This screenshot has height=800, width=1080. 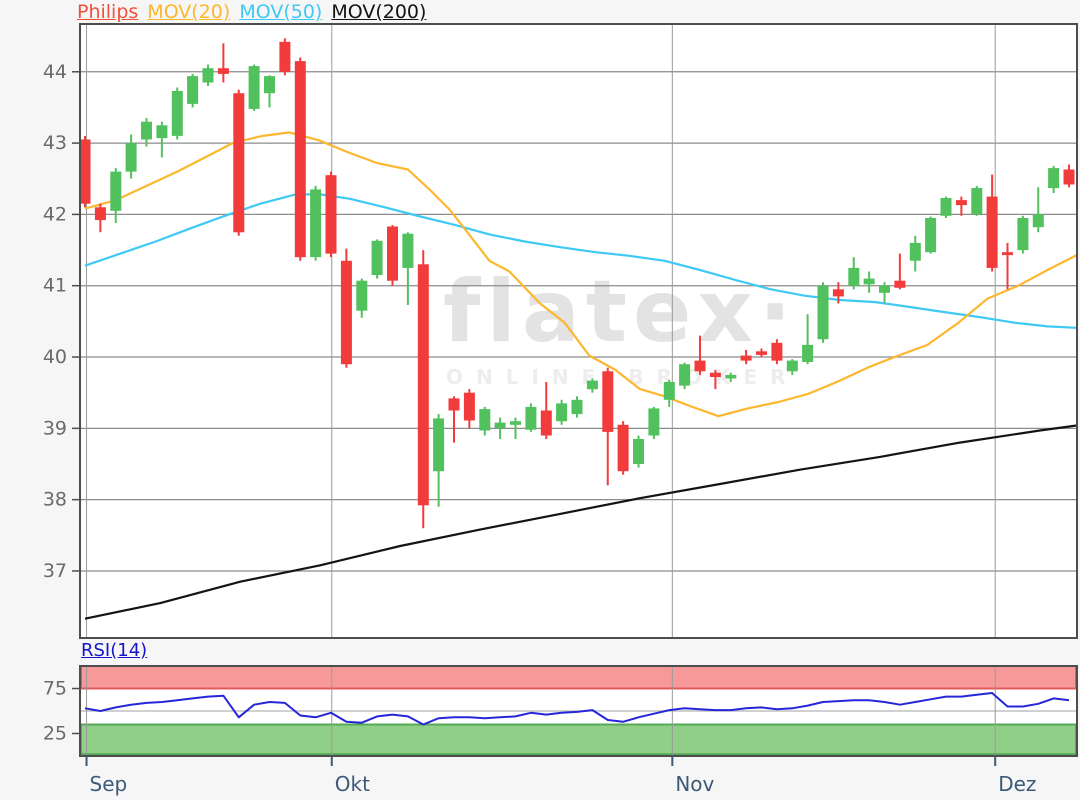 I want to click on chart-legend: Philips MOV(20) MOV(50) MOV(200), so click(x=256, y=12).